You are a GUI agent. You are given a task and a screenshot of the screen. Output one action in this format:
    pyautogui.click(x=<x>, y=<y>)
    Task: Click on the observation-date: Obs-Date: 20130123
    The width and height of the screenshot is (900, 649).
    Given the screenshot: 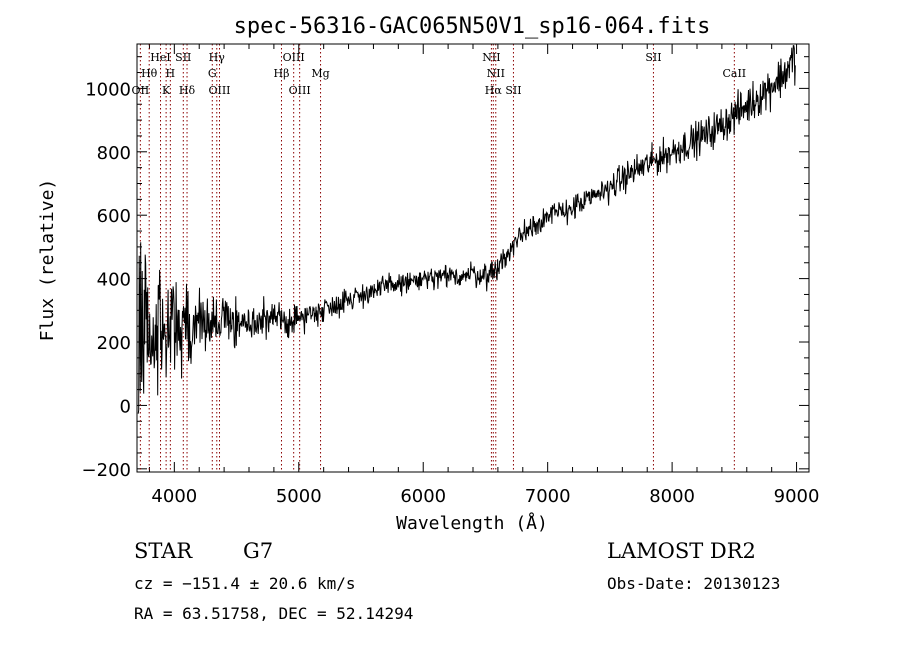 What is the action you would take?
    pyautogui.click(x=694, y=583)
    